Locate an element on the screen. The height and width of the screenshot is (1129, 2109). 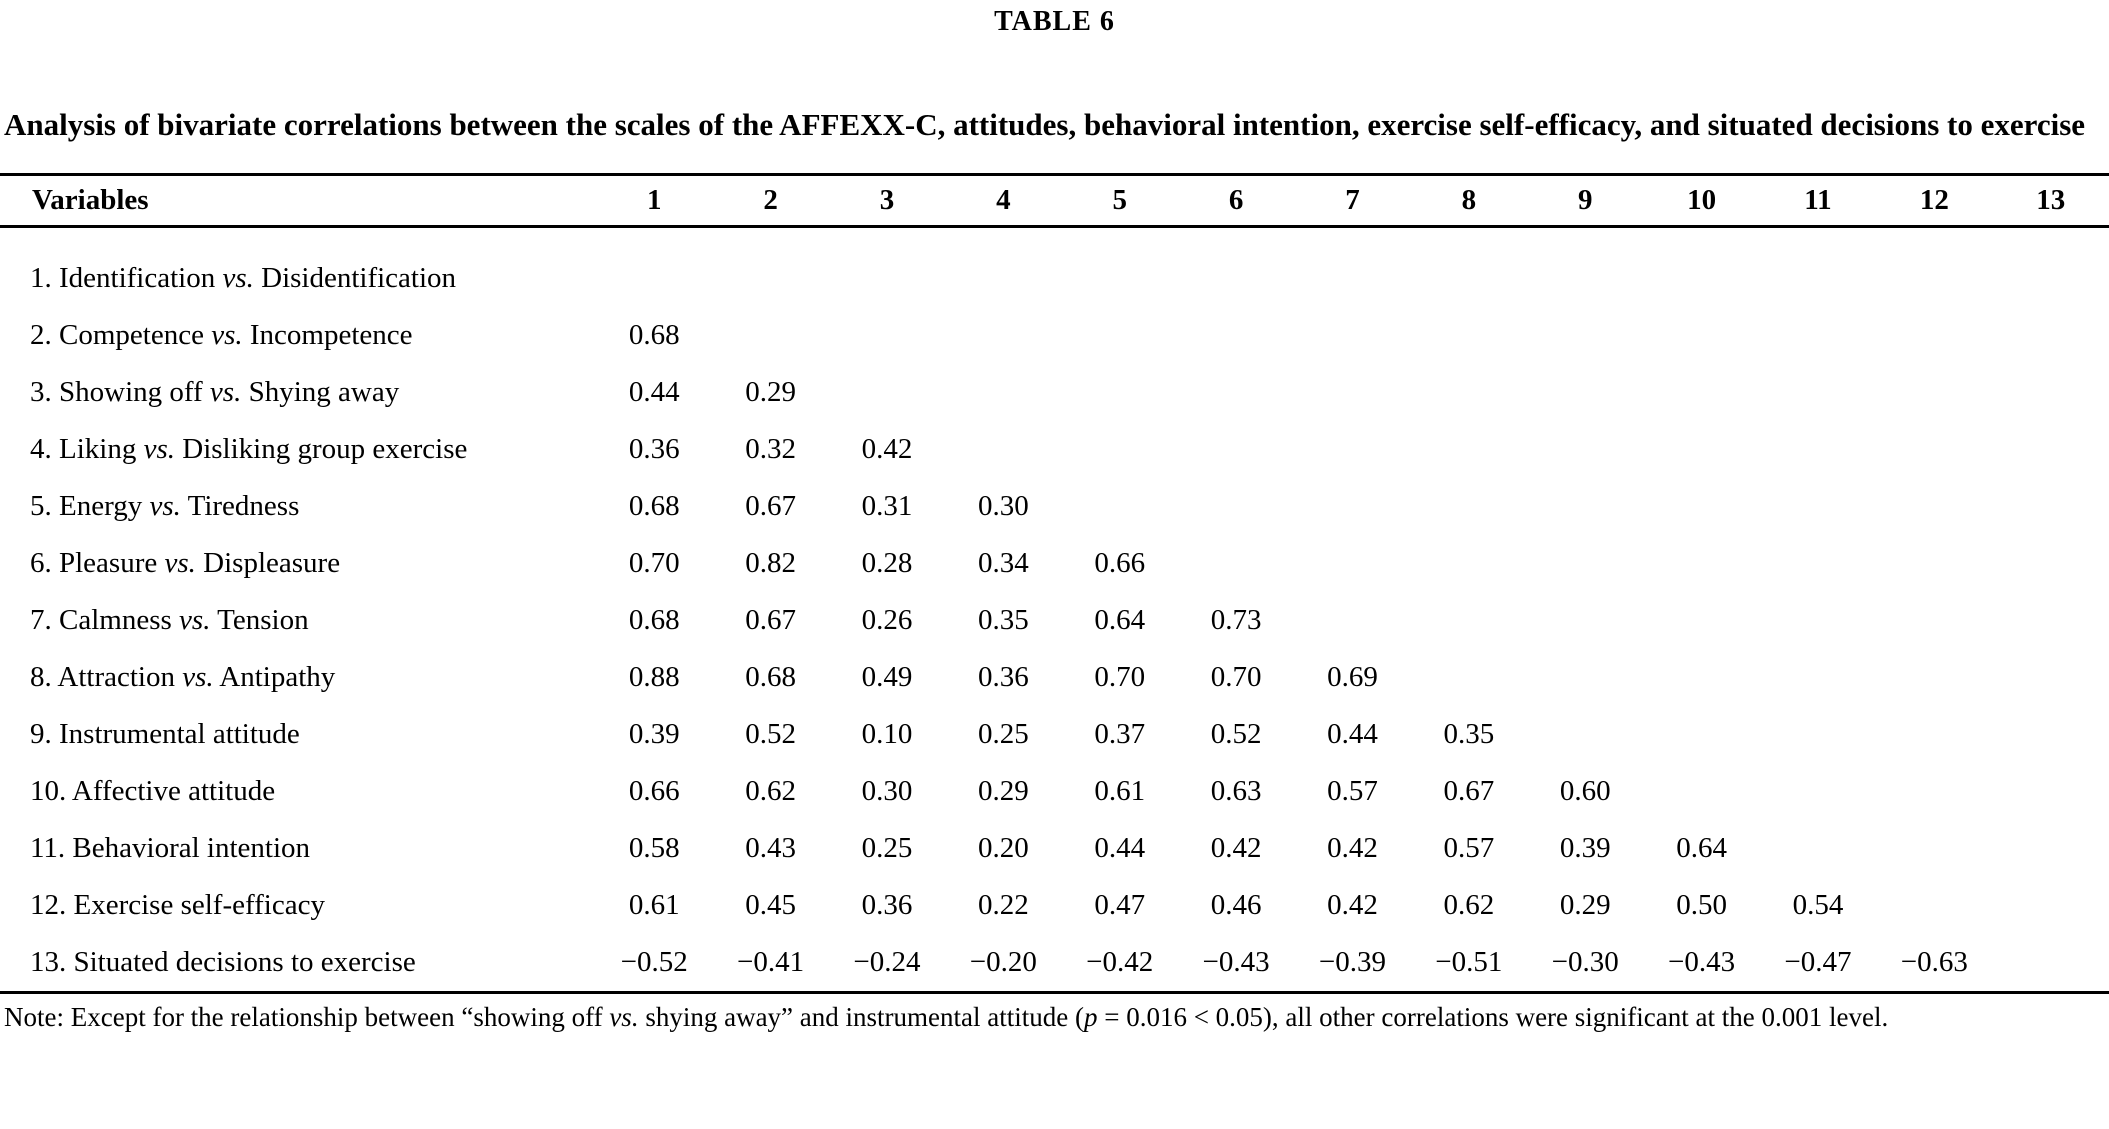
correlation-value: 0.66 is located at coordinates (654, 791).